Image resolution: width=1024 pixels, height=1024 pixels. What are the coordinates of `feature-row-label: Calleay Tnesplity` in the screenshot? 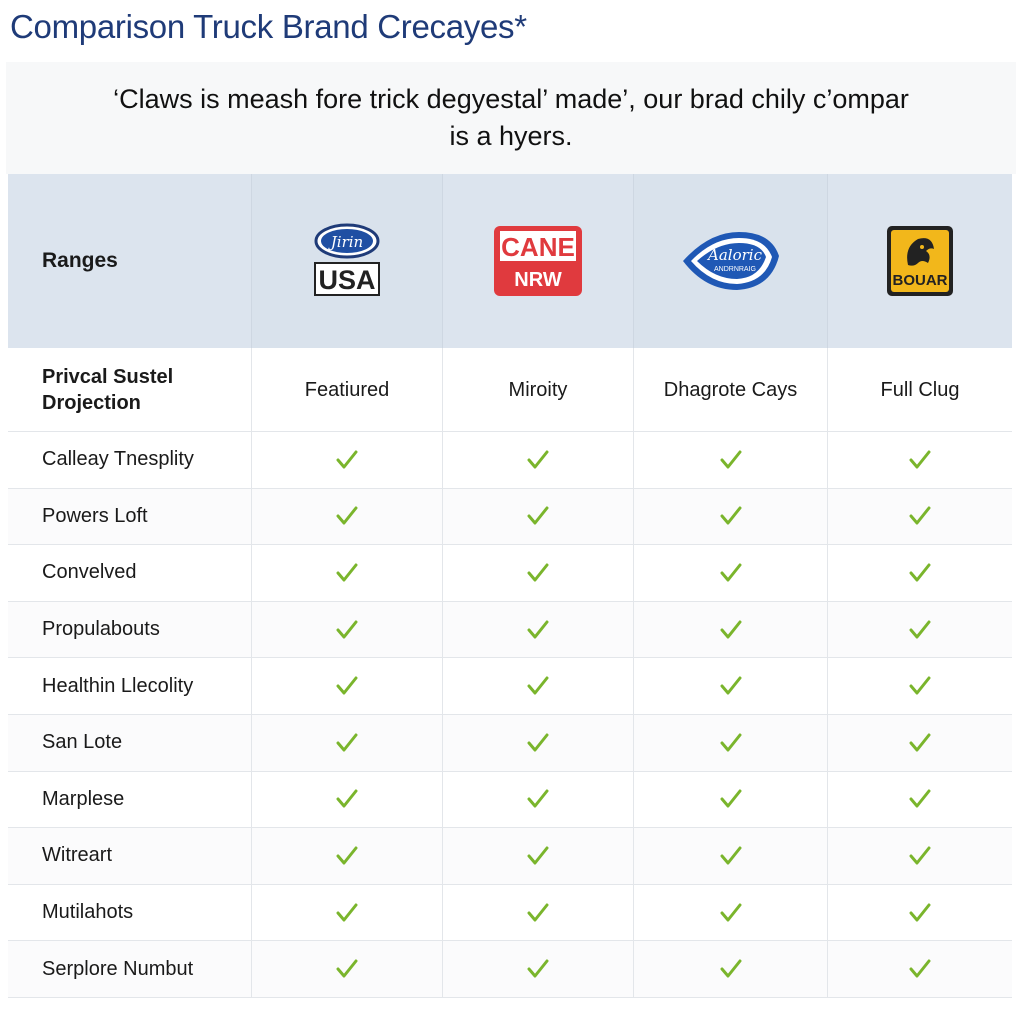 It's located at (130, 460).